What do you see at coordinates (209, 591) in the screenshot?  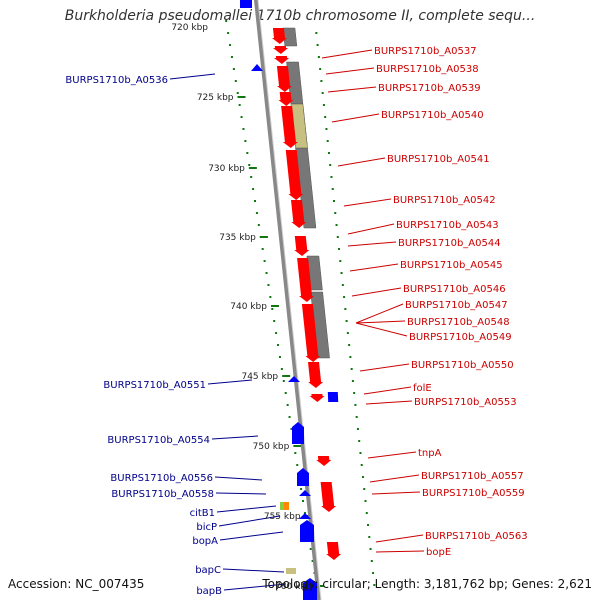 I see `gene-label-left: bapB` at bounding box center [209, 591].